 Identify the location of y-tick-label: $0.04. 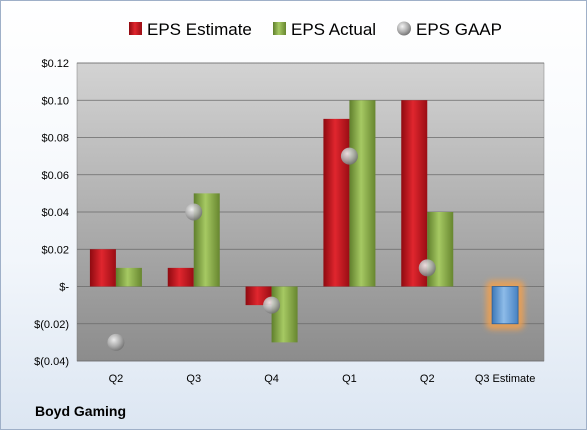
(55, 213).